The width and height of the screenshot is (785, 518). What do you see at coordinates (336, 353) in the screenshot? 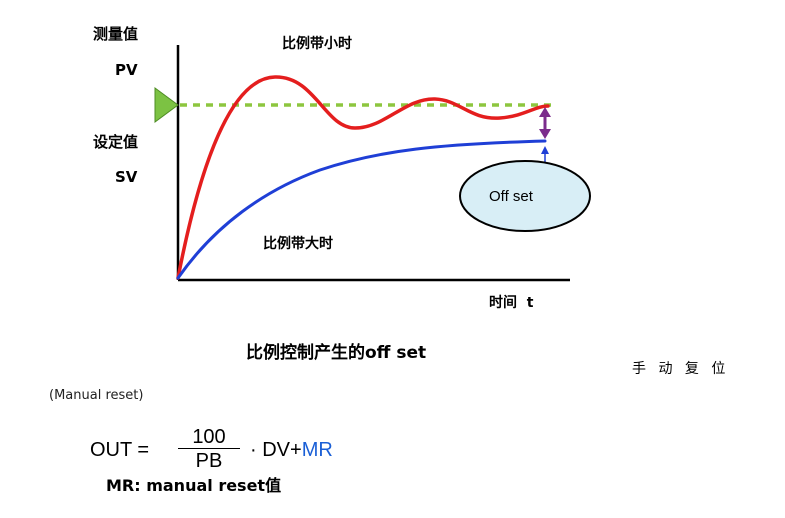
I see `figure-caption: 比例控制产生的off set` at bounding box center [336, 353].